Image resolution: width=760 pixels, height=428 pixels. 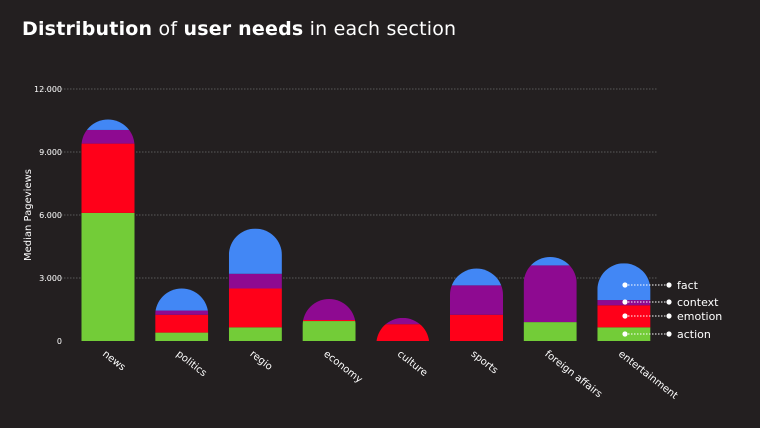 I want to click on y-axis-ticks: 0 3.000 6.000 9.000 12.000, so click(x=48, y=215).